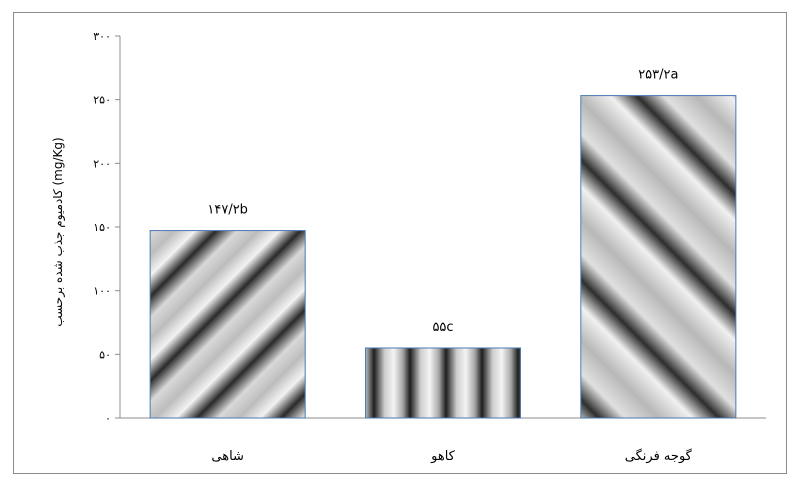 This screenshot has width=800, height=489. I want to click on y-tick-label: ۱۰۰, so click(102, 291).